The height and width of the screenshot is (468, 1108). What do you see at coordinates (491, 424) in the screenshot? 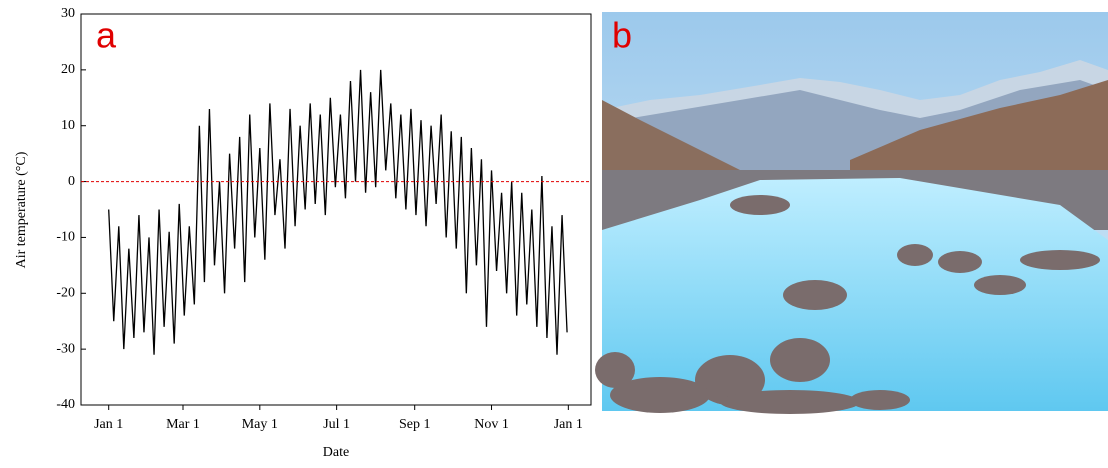
I see `x-tick-label: Nov 1` at bounding box center [491, 424].